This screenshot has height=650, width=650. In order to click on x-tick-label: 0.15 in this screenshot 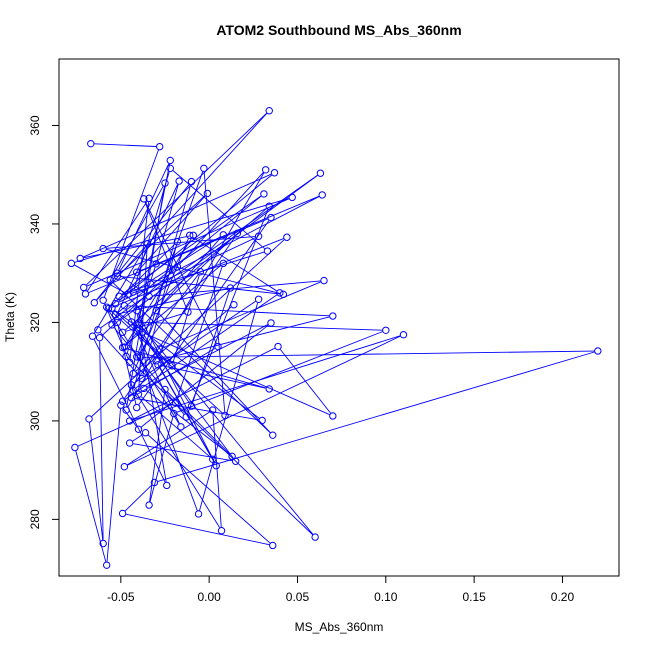, I will do `click(474, 597)`.